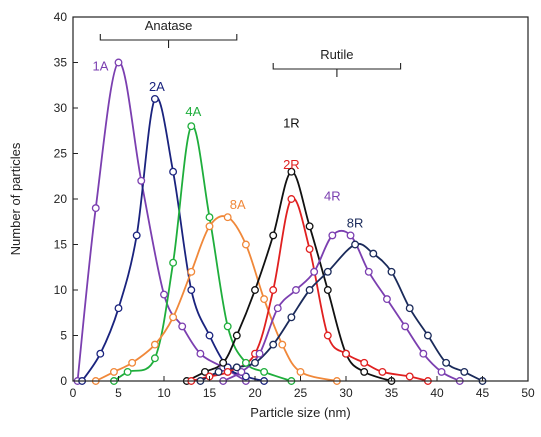 Image resolution: width=541 pixels, height=437 pixels. What do you see at coordinates (336, 54) in the screenshot?
I see `group-label-rutile: Rutile` at bounding box center [336, 54].